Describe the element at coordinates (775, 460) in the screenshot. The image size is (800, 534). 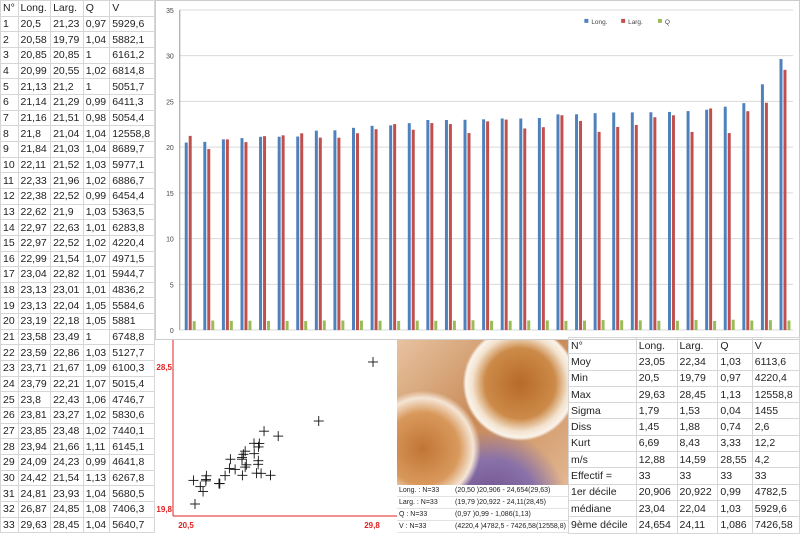
I see `table-cell: 4,2` at that location.